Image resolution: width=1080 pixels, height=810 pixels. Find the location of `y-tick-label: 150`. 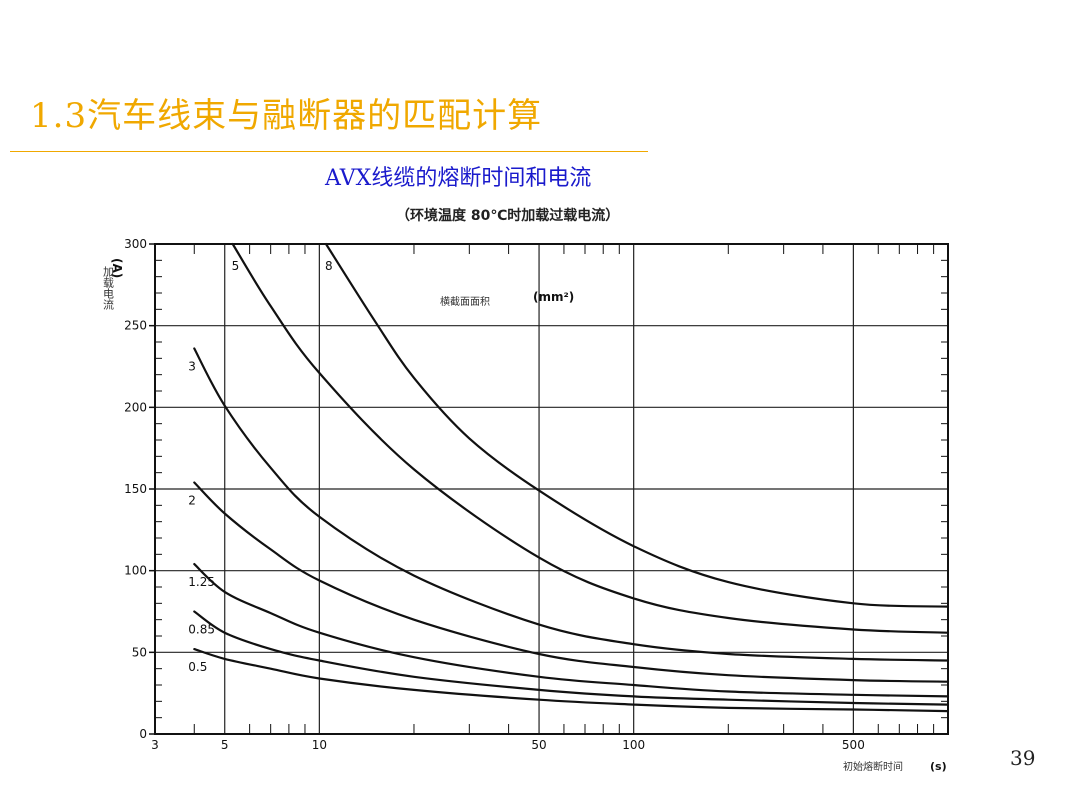

y-tick-label: 150 is located at coordinates (135, 489).